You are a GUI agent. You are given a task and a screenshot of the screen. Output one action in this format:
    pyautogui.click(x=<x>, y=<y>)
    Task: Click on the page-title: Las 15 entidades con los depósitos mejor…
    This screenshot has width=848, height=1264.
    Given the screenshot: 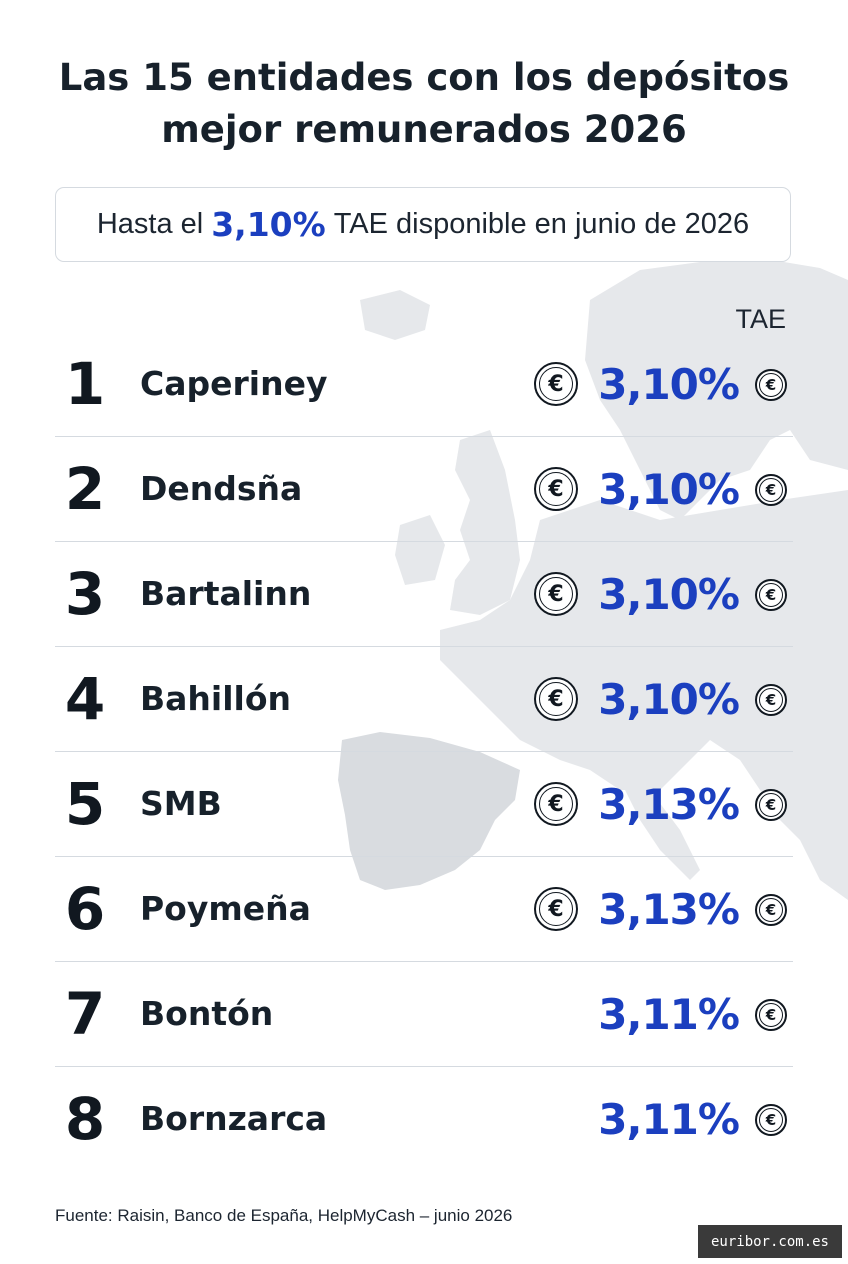 What is the action you would take?
    pyautogui.click(x=424, y=104)
    